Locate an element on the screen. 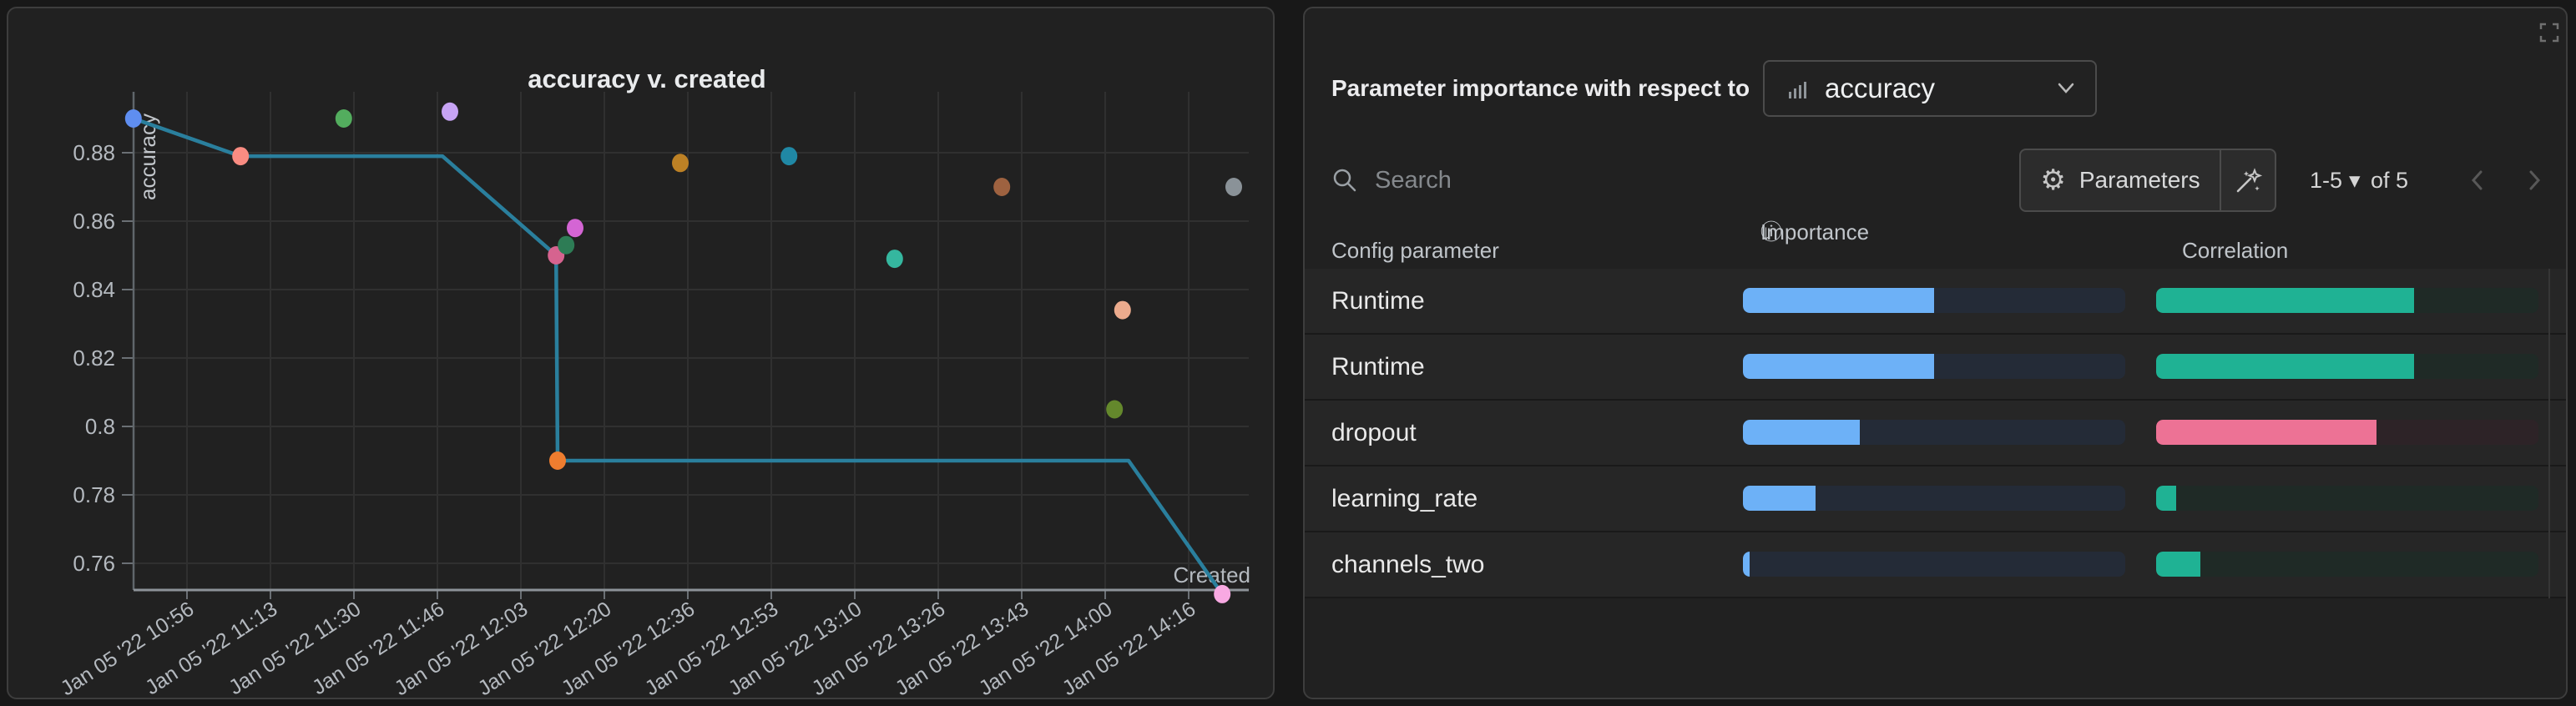  scatter-point-green is located at coordinates (343, 118).